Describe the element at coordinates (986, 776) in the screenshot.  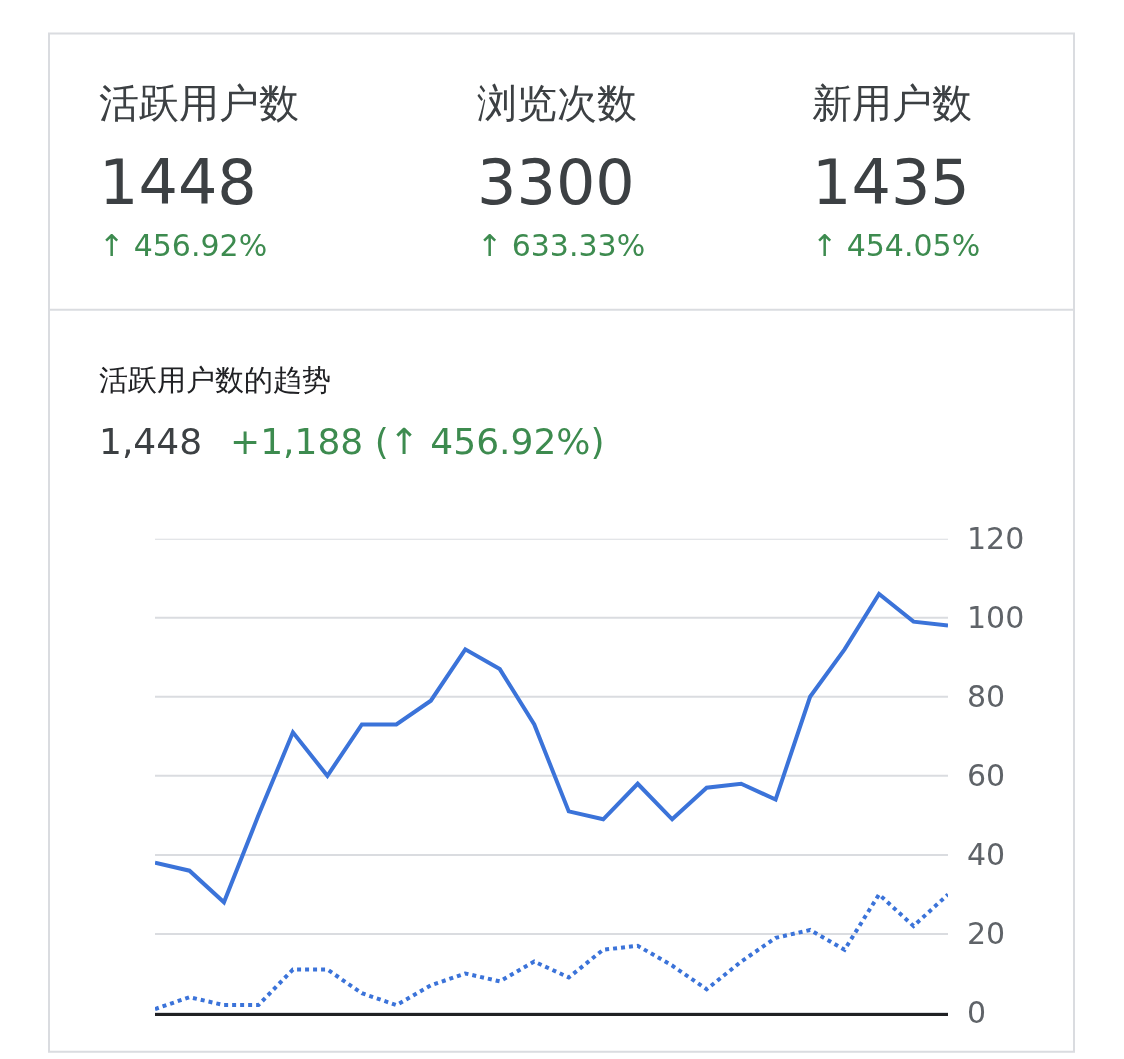
I see `y-tick-label: 60` at that location.